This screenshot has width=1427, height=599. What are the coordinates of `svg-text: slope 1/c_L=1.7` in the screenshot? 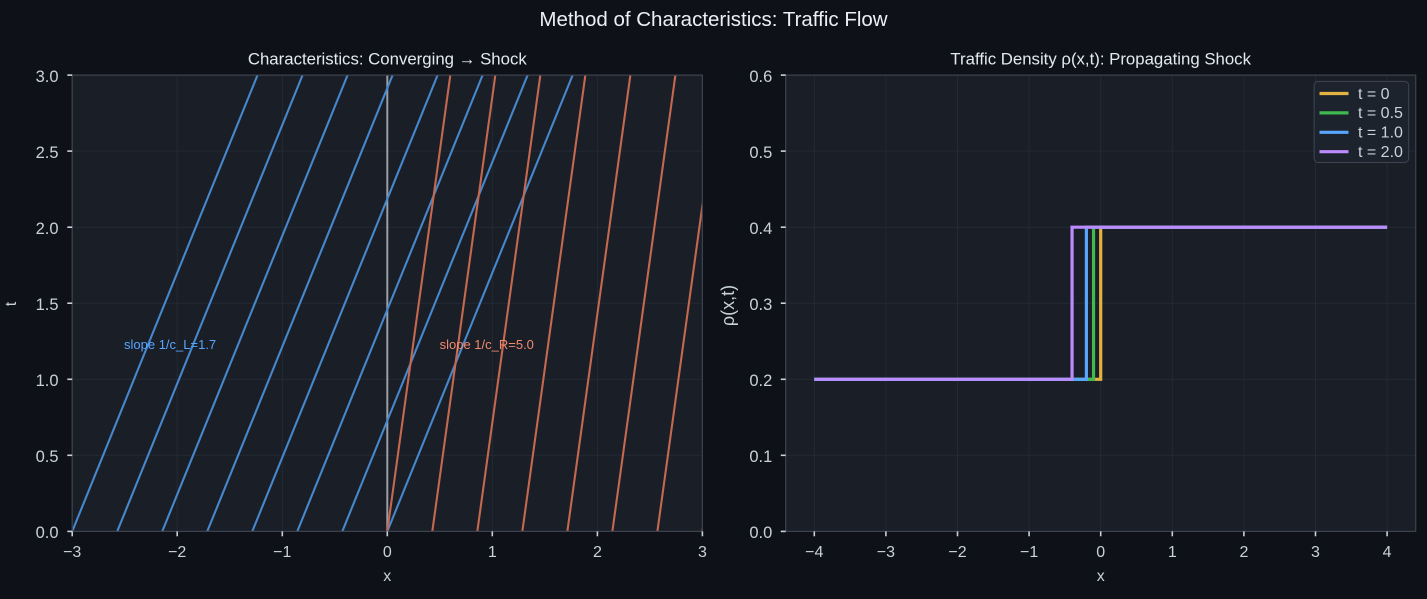 It's located at (170, 344).